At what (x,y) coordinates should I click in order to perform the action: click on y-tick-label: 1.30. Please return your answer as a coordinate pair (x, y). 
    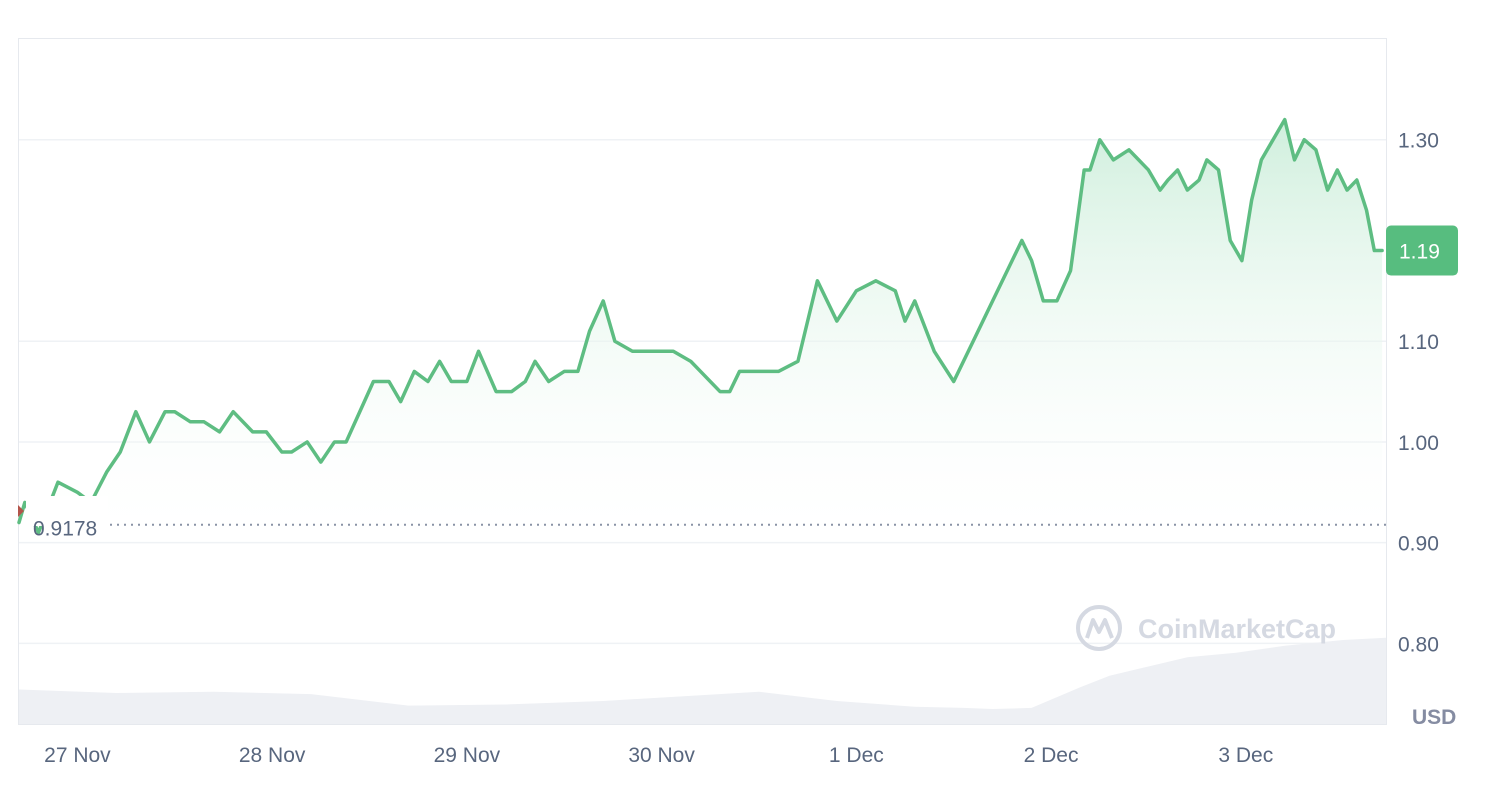
    Looking at the image, I should click on (1418, 141).